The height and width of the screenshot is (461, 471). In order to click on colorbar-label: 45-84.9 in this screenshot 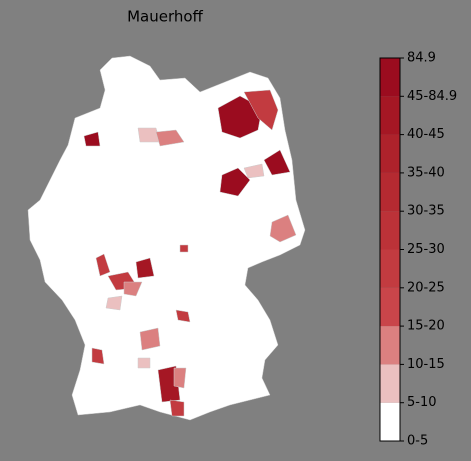, I will do `click(432, 96)`.